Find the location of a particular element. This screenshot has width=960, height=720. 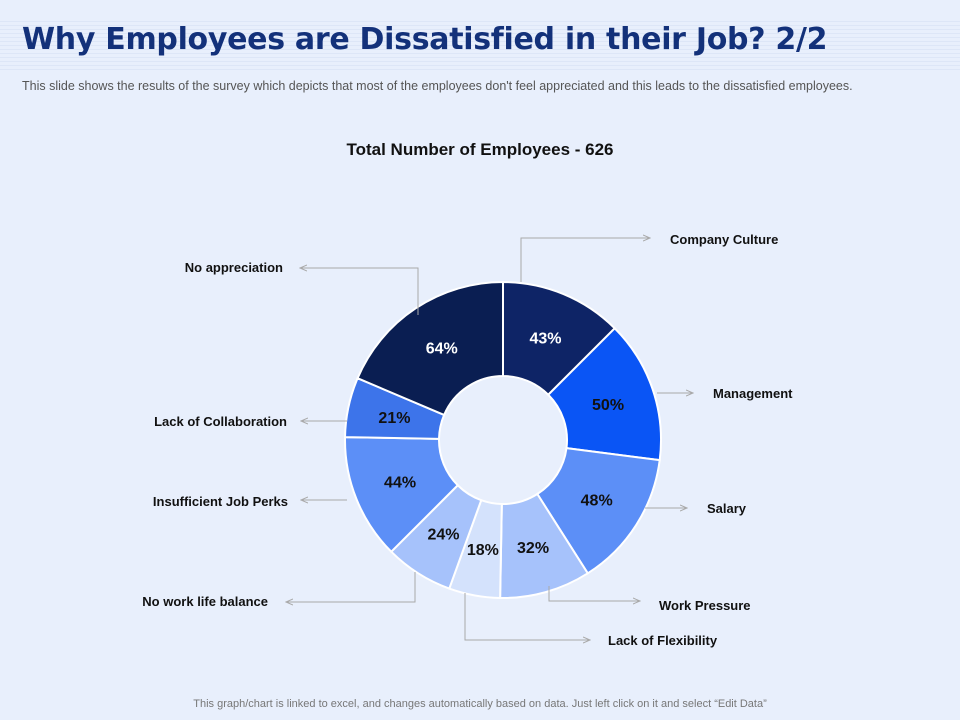

category-label-lack-of-collaboration: Lack of Collaboration is located at coordinates (220, 421).